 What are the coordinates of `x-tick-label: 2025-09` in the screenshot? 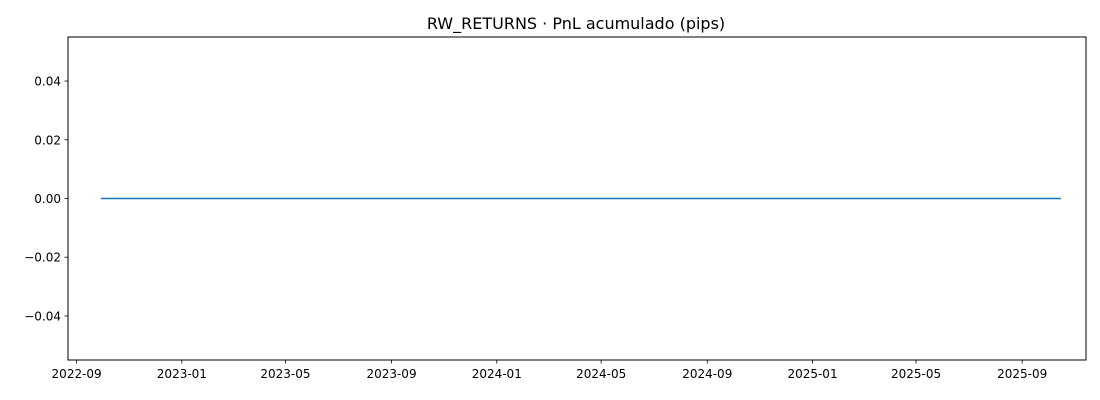 It's located at (1022, 374).